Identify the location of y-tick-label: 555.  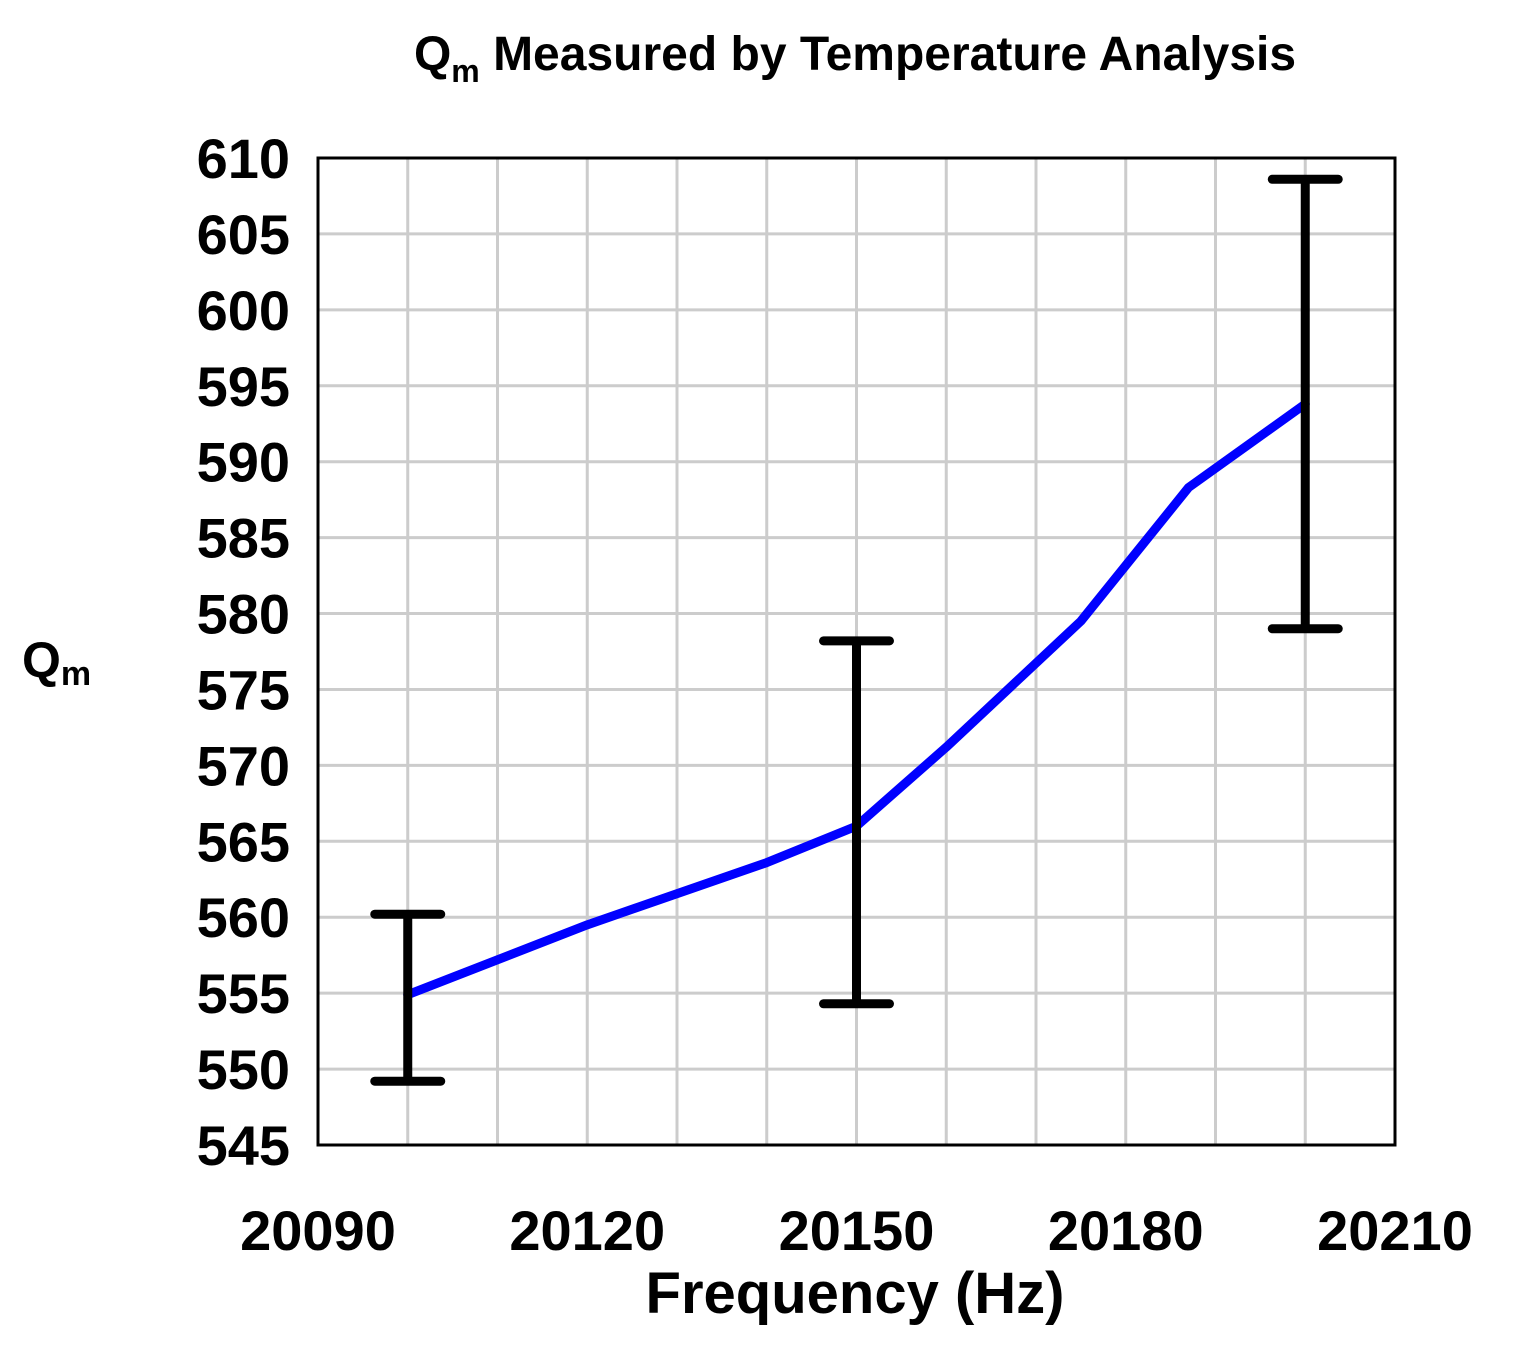
(243, 993).